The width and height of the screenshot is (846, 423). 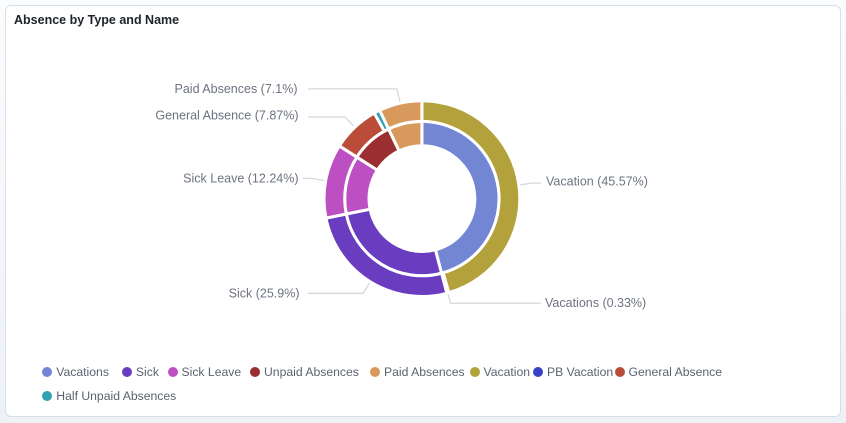 I want to click on svg-text: Paid Absences (7.1%), so click(x=236, y=89).